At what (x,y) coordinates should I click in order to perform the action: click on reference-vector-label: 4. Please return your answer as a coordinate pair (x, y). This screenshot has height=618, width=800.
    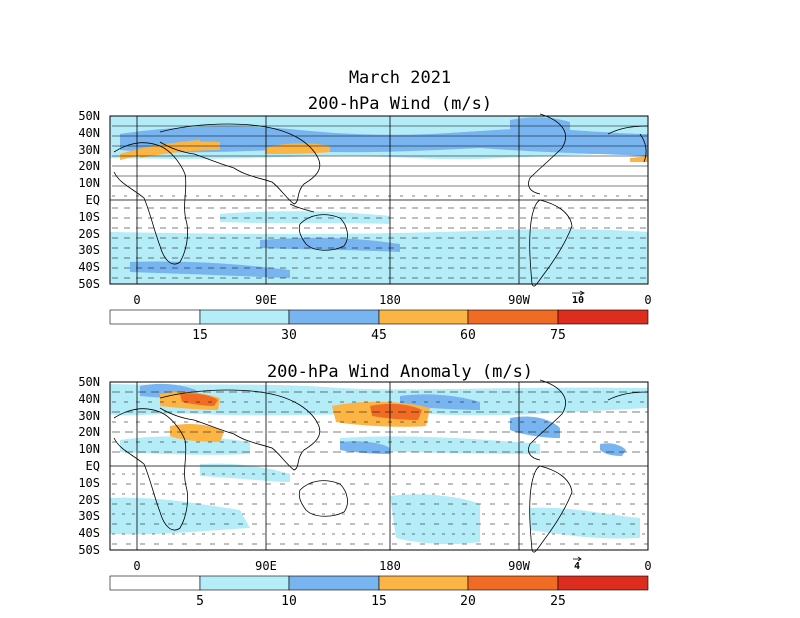
    Looking at the image, I should click on (577, 566).